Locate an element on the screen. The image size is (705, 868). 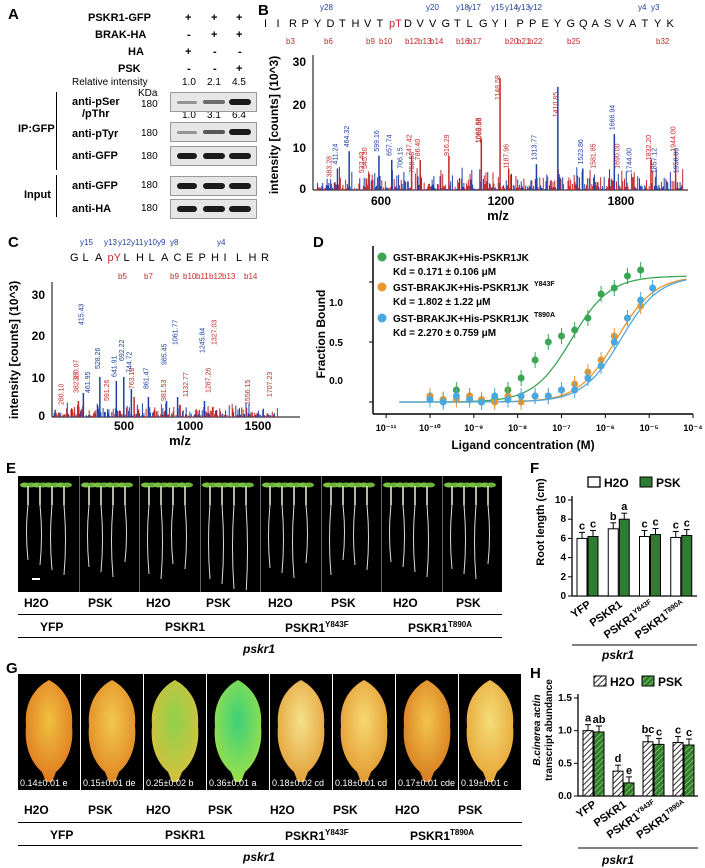
peak-label: 380.07 is located at coordinates (76, 370).